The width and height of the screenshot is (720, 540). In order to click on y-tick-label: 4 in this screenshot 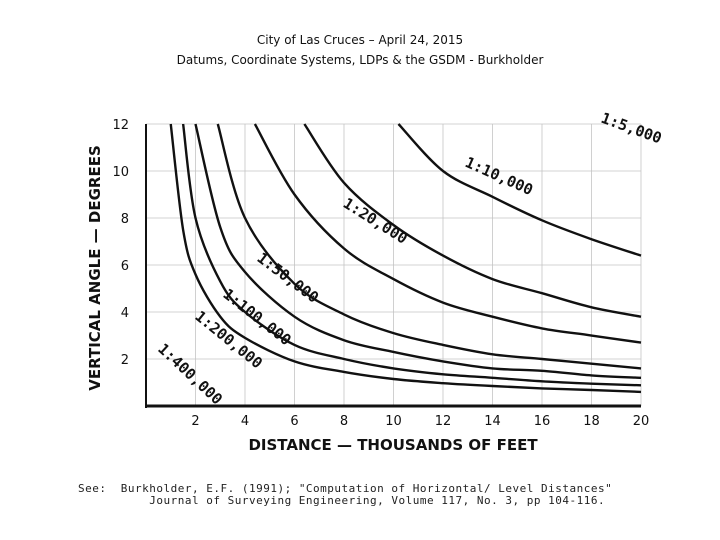, I will do `click(125, 313)`.